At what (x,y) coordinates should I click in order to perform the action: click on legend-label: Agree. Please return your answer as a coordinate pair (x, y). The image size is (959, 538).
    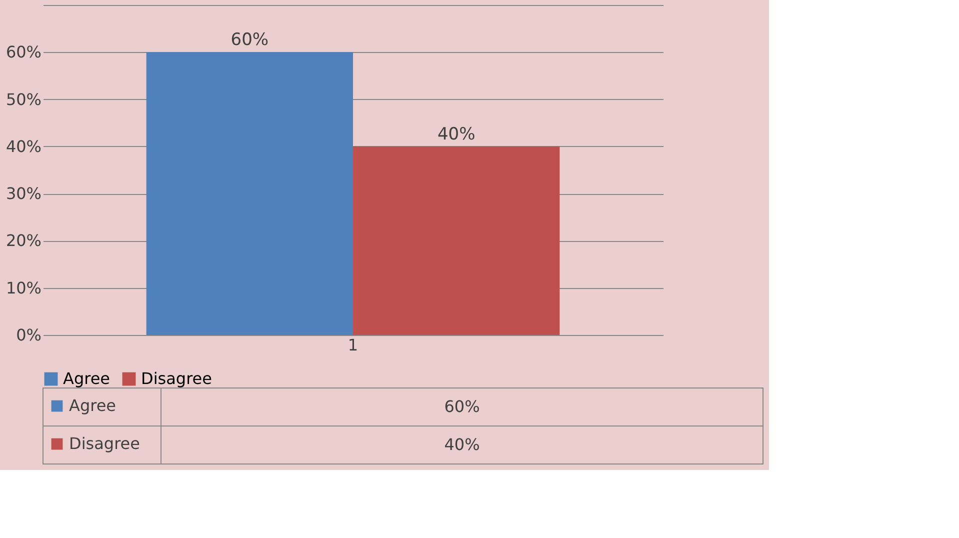
    Looking at the image, I should click on (86, 378).